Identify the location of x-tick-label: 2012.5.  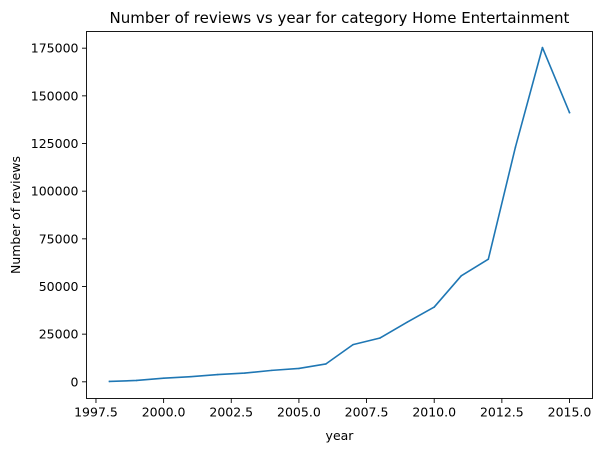
(502, 412).